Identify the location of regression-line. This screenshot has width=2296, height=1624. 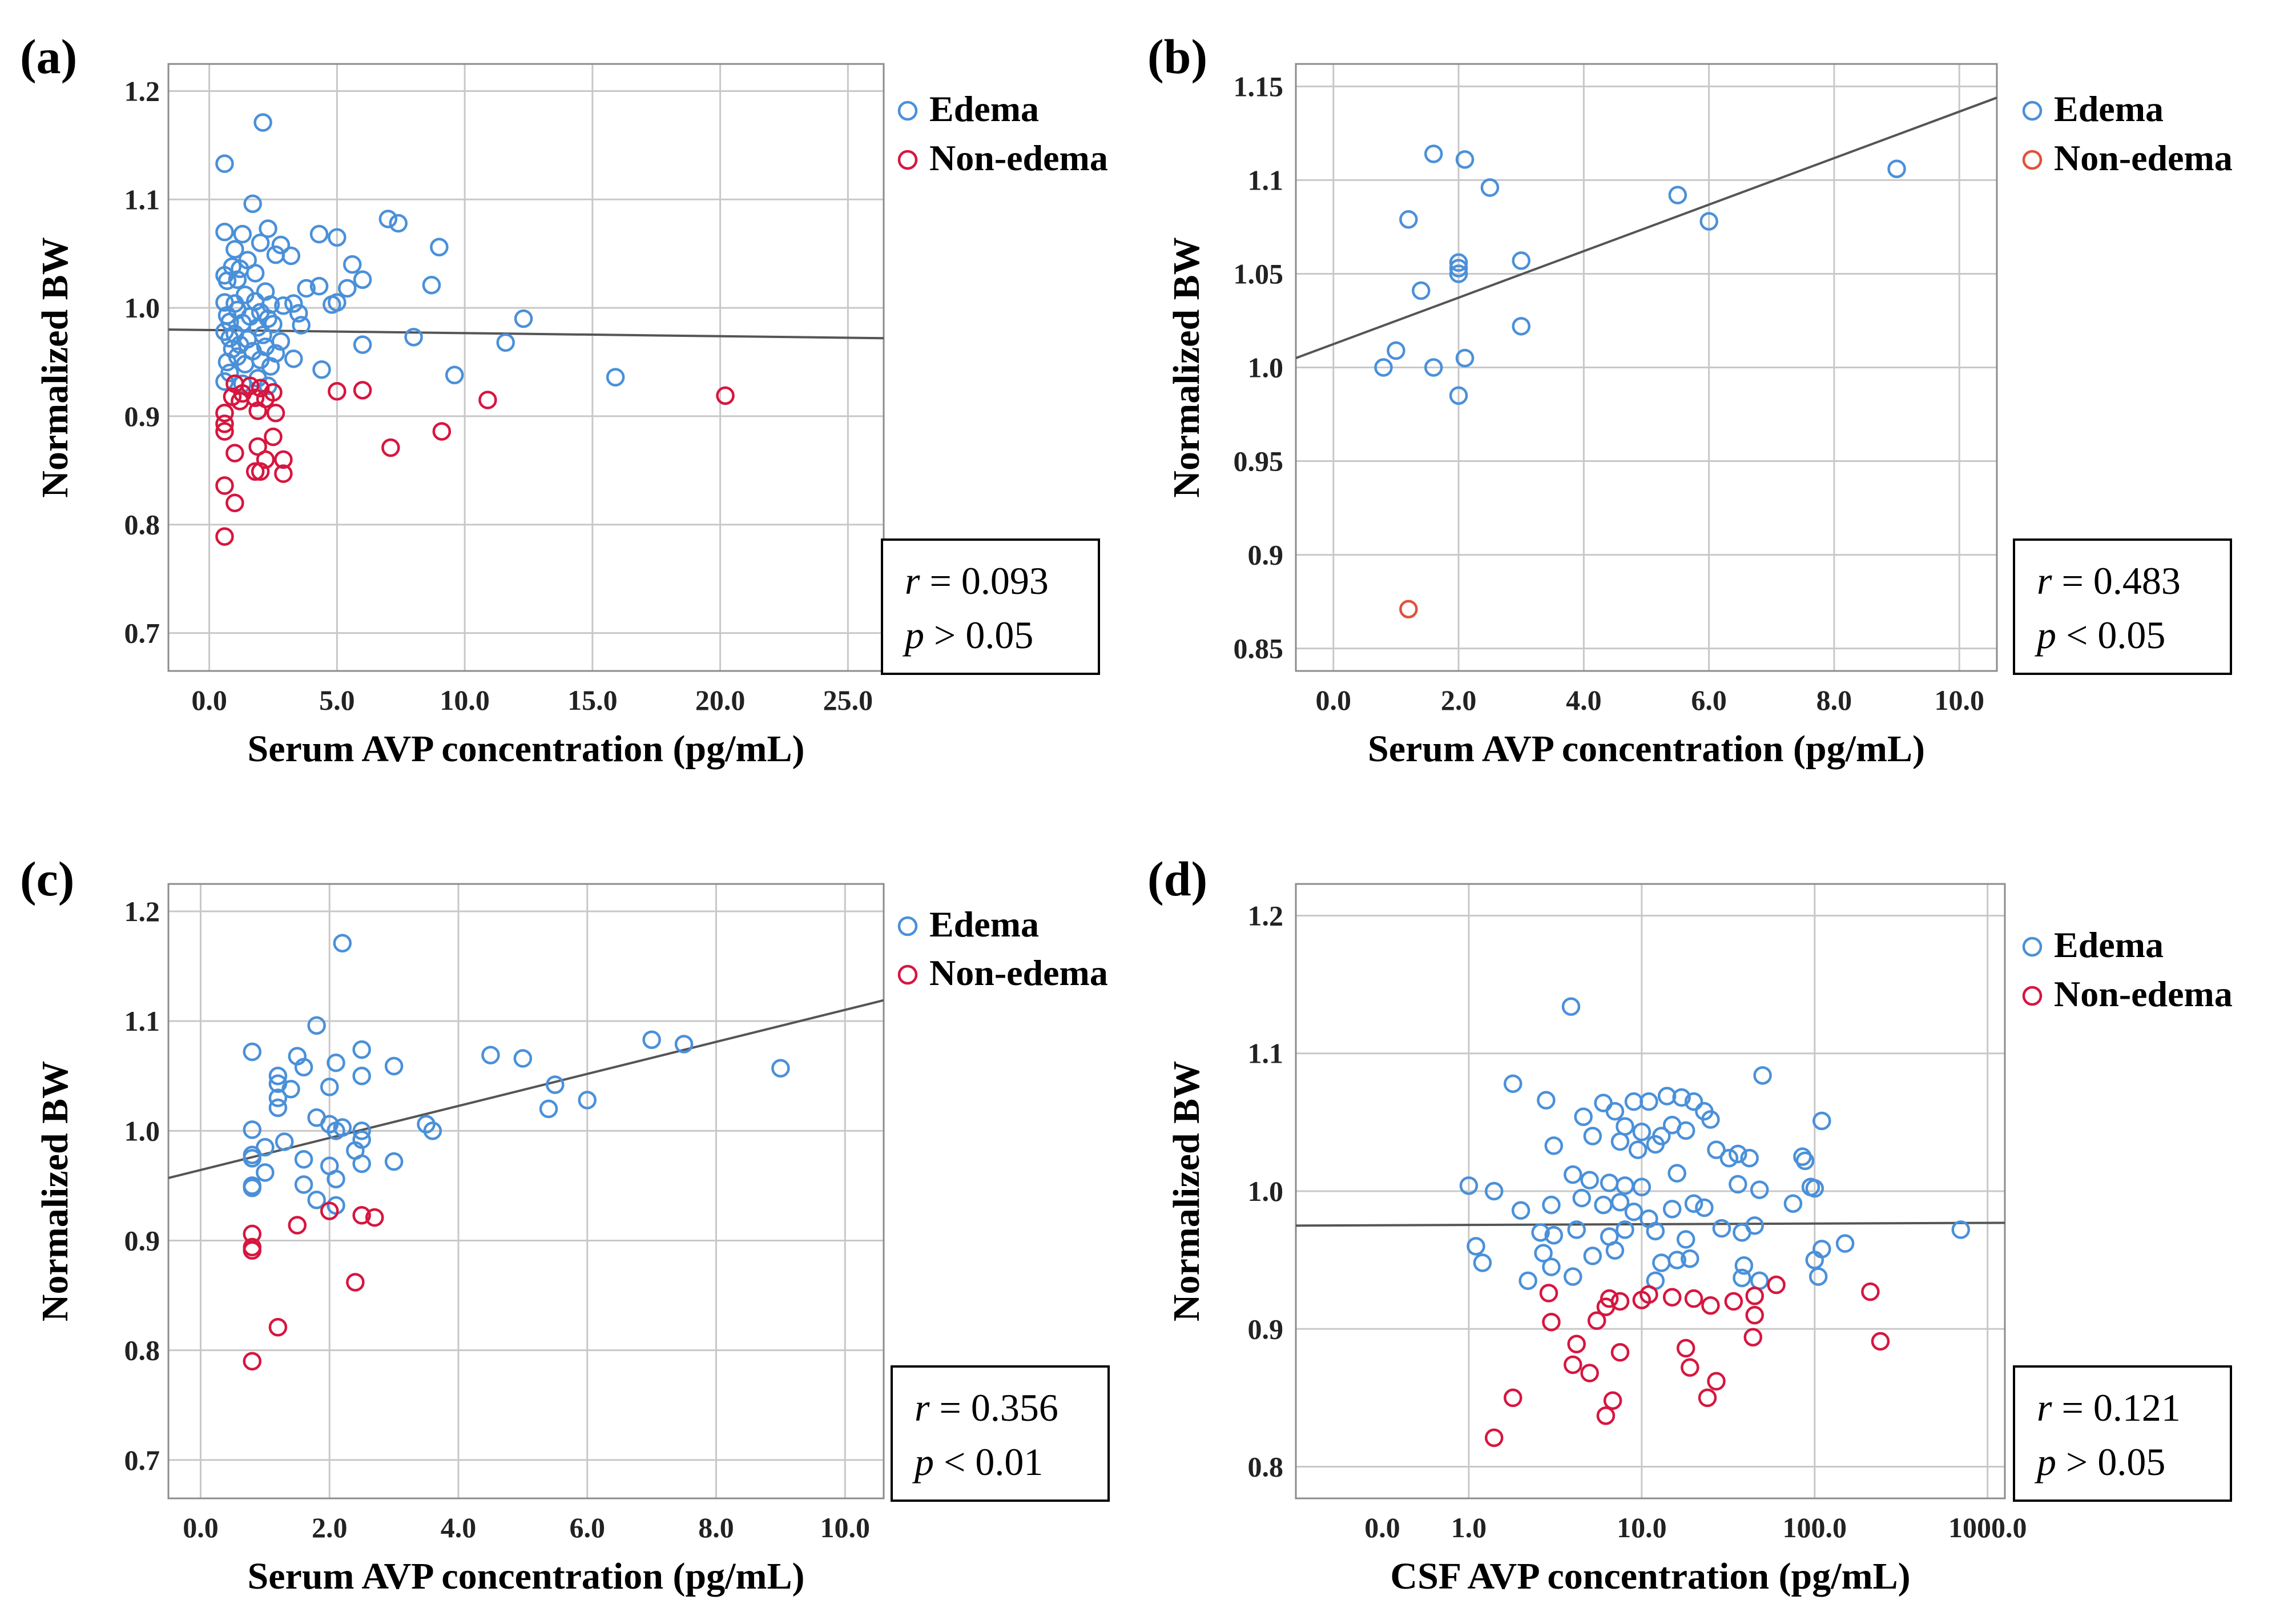
(526, 334).